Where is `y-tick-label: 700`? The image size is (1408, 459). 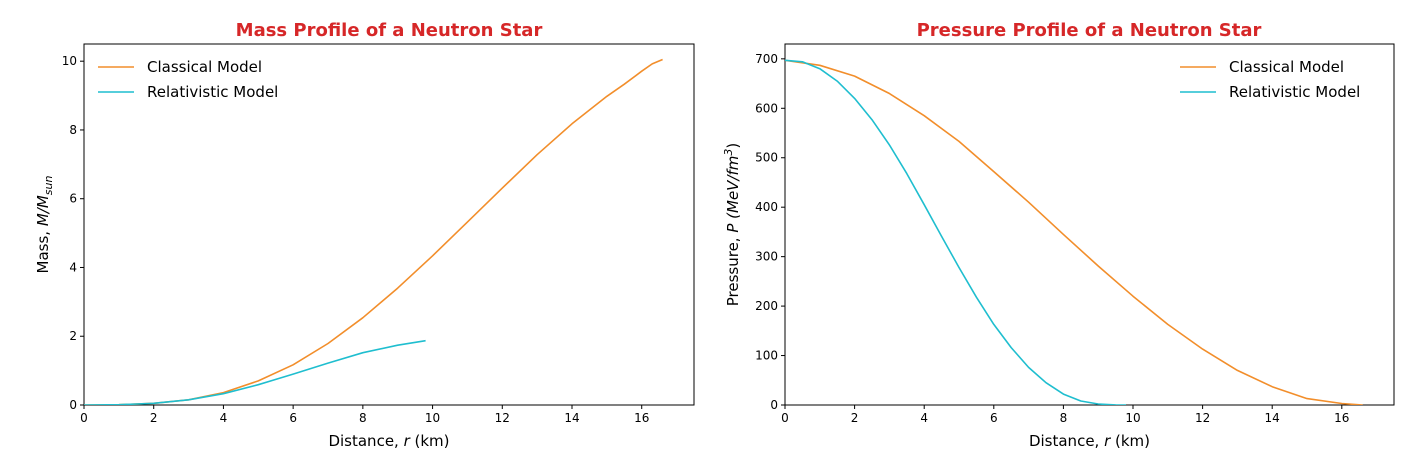 y-tick-label: 700 is located at coordinates (766, 59).